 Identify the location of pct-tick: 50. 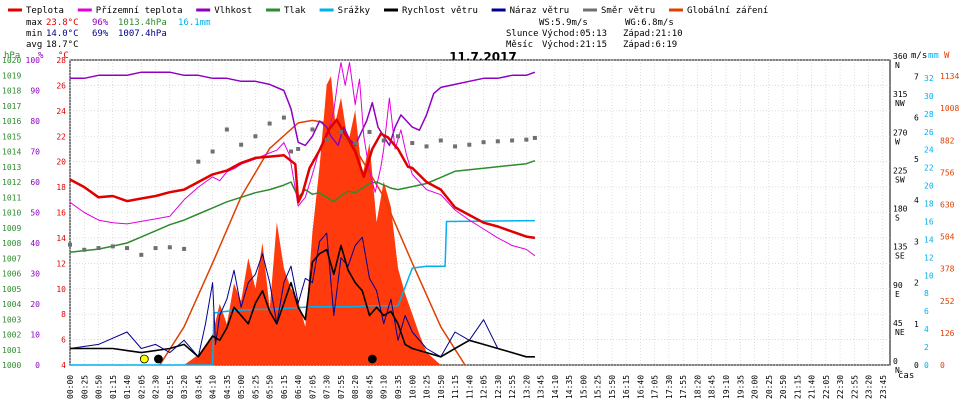
(35, 213).